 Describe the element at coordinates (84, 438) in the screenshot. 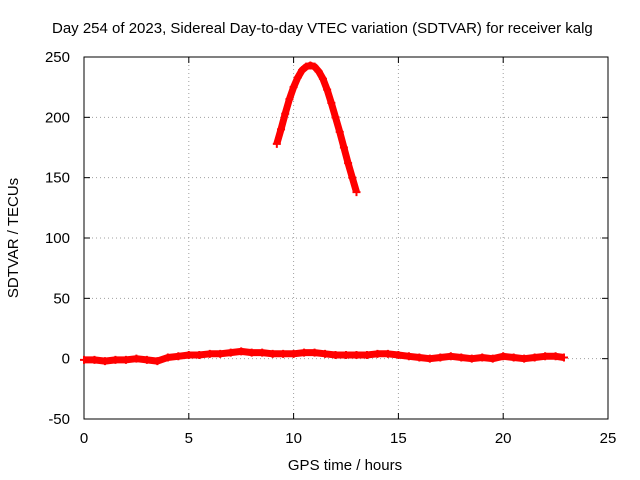

I see `x-tick-label: 0` at that location.